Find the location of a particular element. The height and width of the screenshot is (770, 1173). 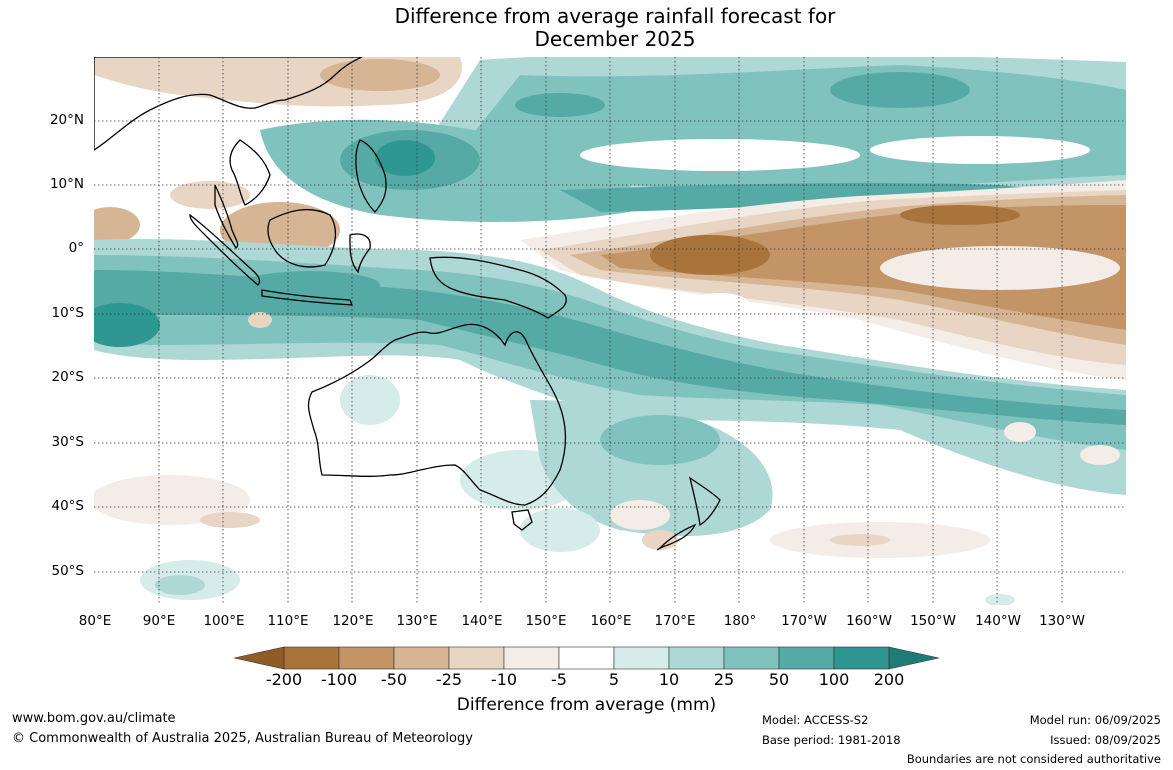

lon-label-180: 180° is located at coordinates (740, 621).